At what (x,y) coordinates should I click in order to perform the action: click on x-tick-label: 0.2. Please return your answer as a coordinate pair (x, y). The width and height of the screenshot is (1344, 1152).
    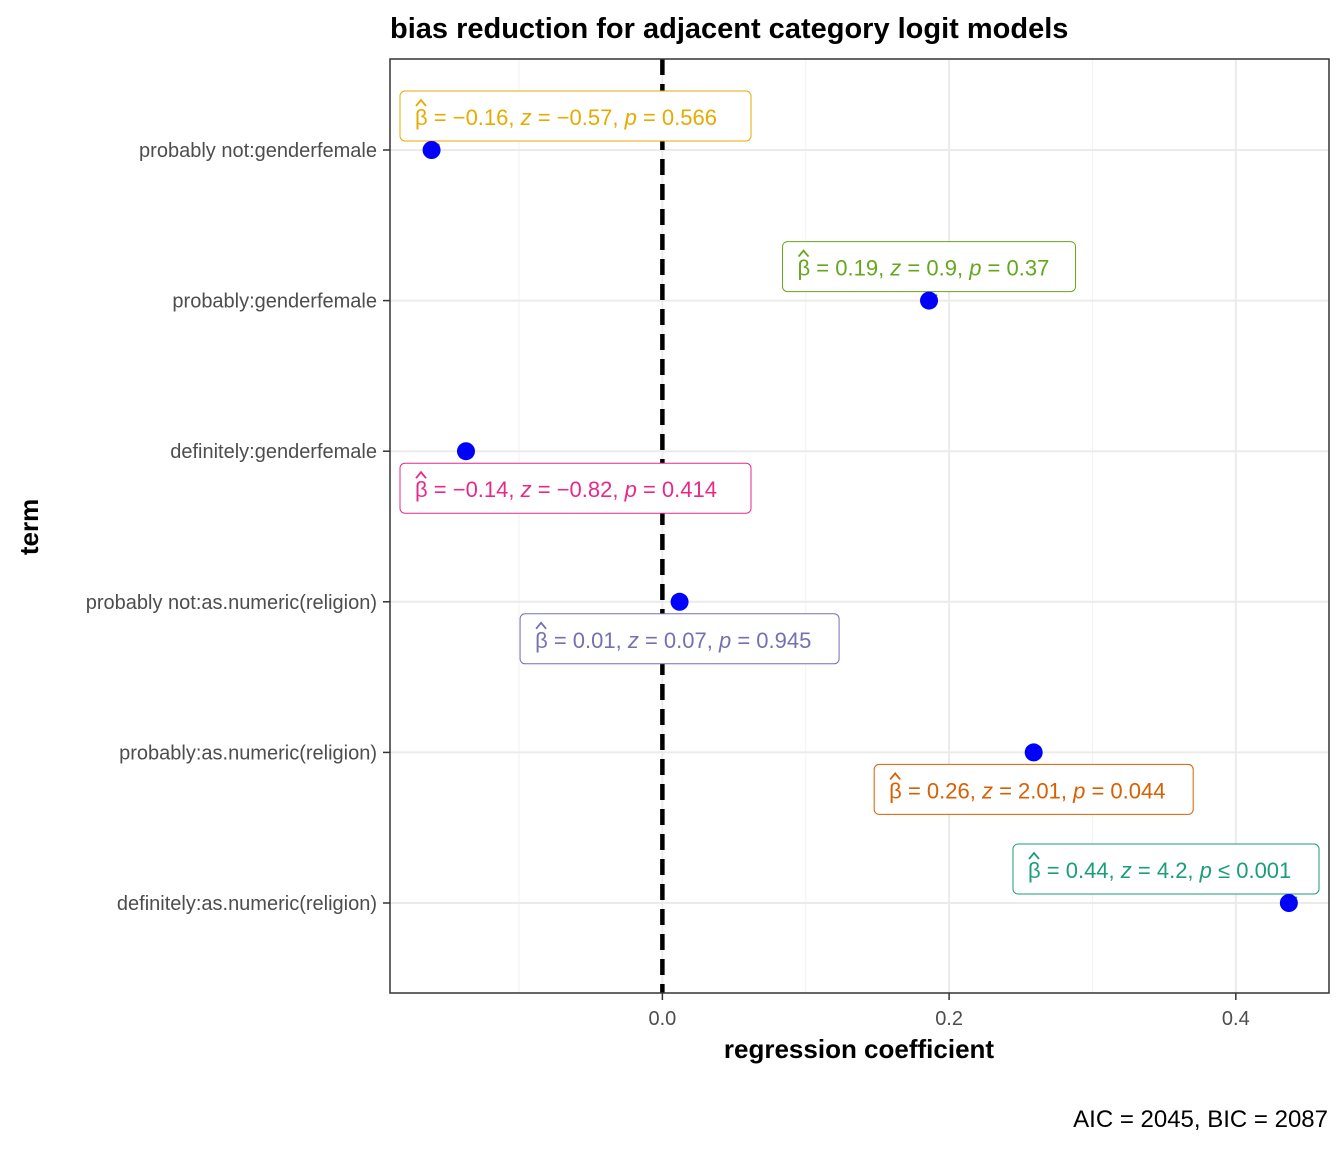
    Looking at the image, I should click on (949, 1019).